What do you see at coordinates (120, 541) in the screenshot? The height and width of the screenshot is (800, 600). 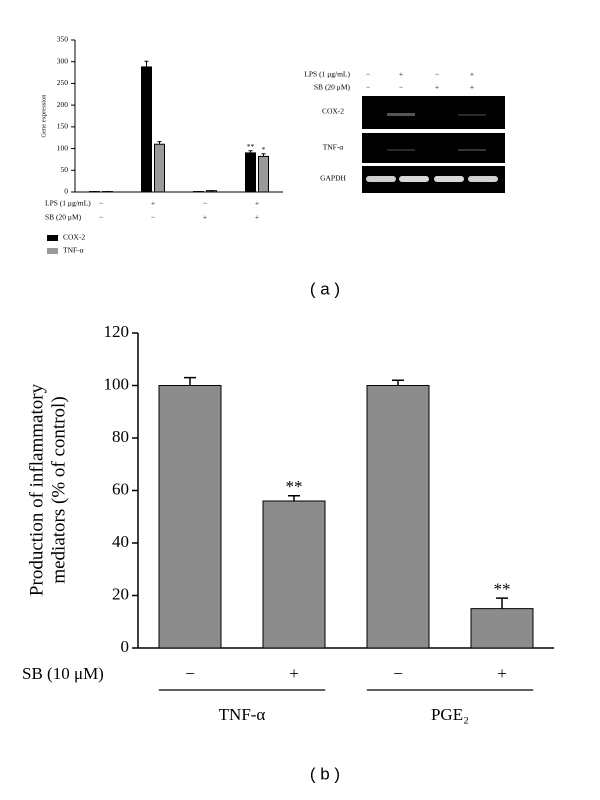 I see `y-tick-label: 40` at bounding box center [120, 541].